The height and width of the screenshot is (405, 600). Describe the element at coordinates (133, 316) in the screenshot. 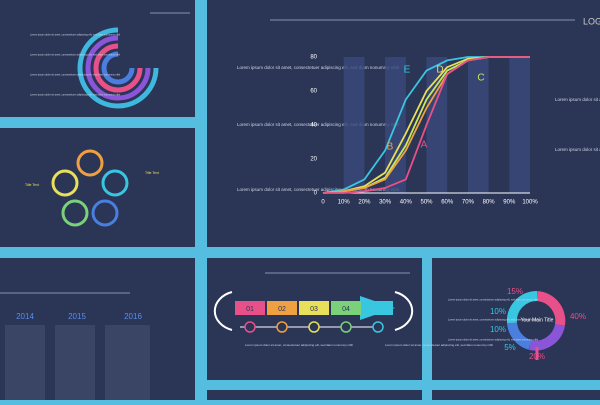

I see `year: 2016` at that location.